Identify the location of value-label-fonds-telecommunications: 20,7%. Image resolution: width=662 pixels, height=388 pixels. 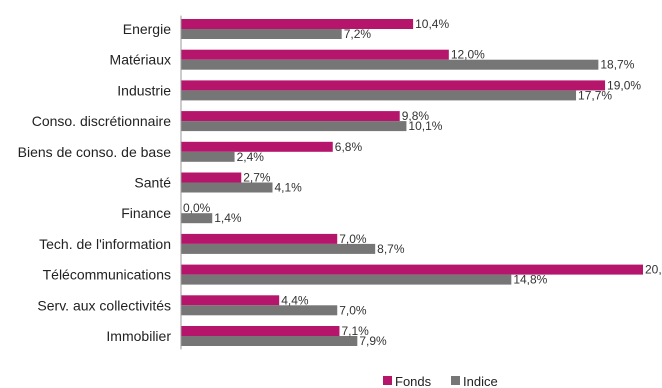
(653, 270).